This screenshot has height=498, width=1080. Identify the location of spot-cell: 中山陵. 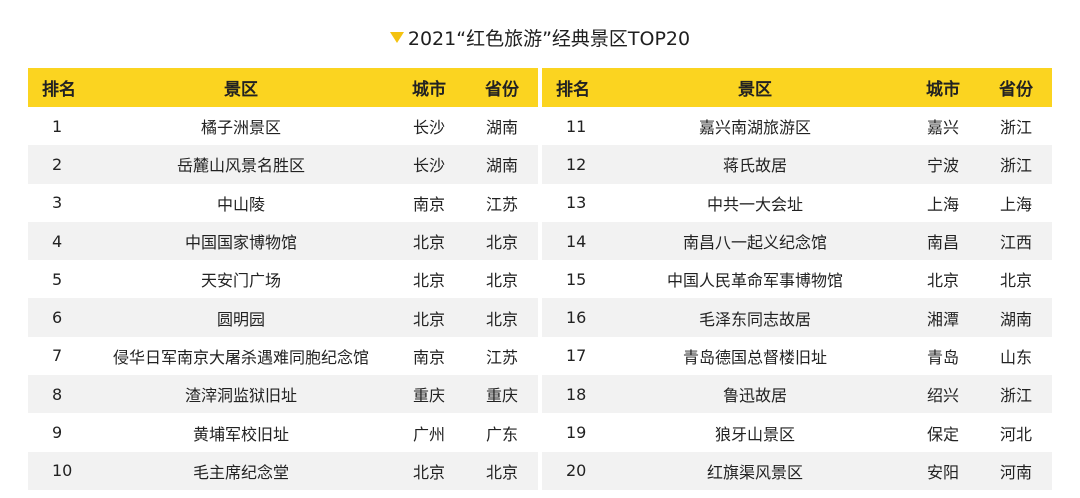
(241, 202).